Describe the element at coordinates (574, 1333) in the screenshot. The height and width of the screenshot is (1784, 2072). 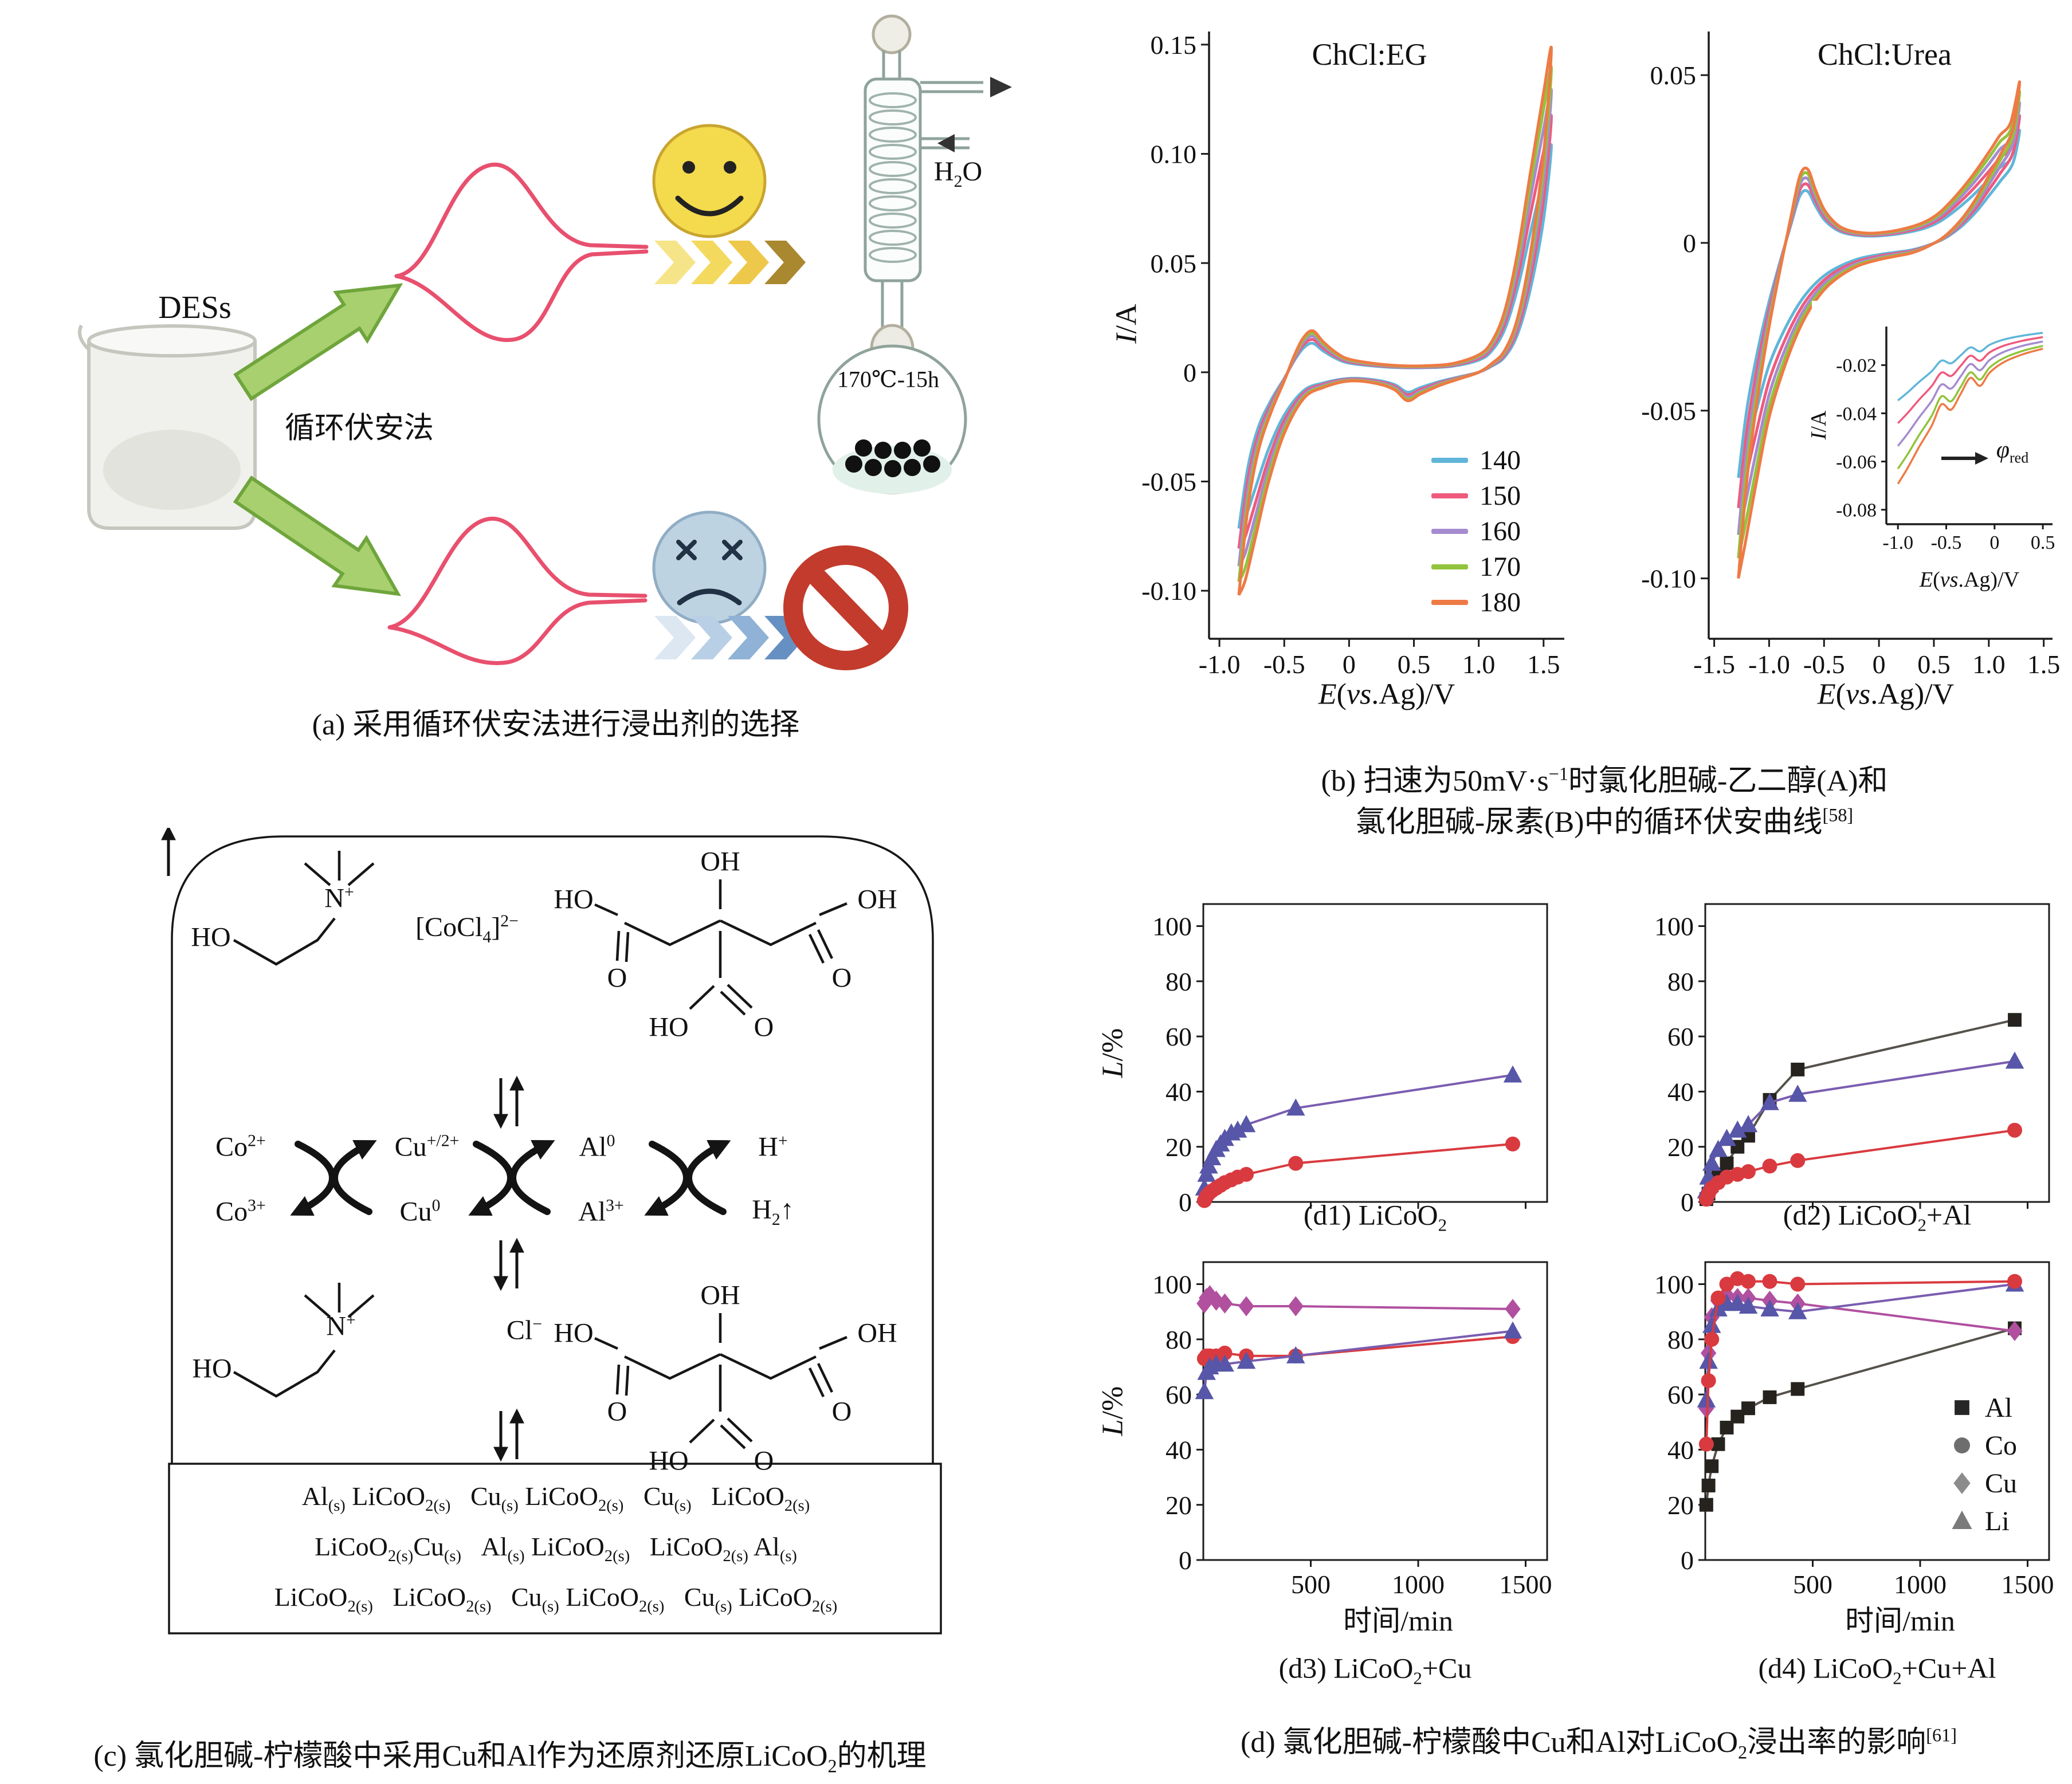
I see `citric2-ho-left: HO` at that location.